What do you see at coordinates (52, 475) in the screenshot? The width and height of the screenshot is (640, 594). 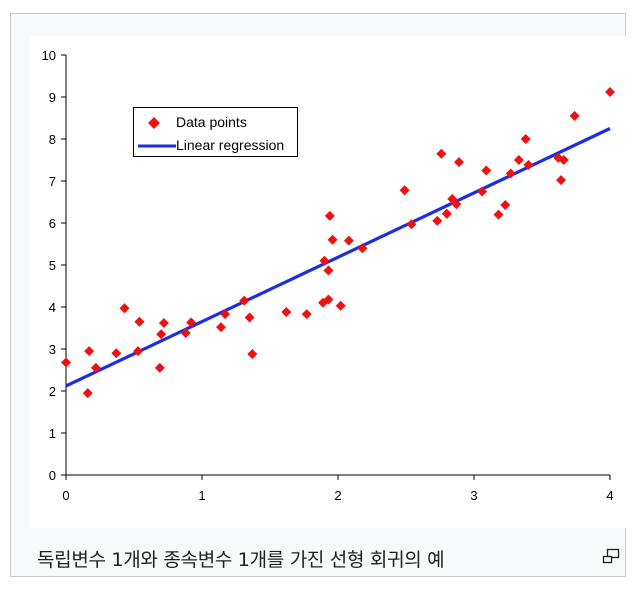 I see `y-tick-label: 0` at bounding box center [52, 475].